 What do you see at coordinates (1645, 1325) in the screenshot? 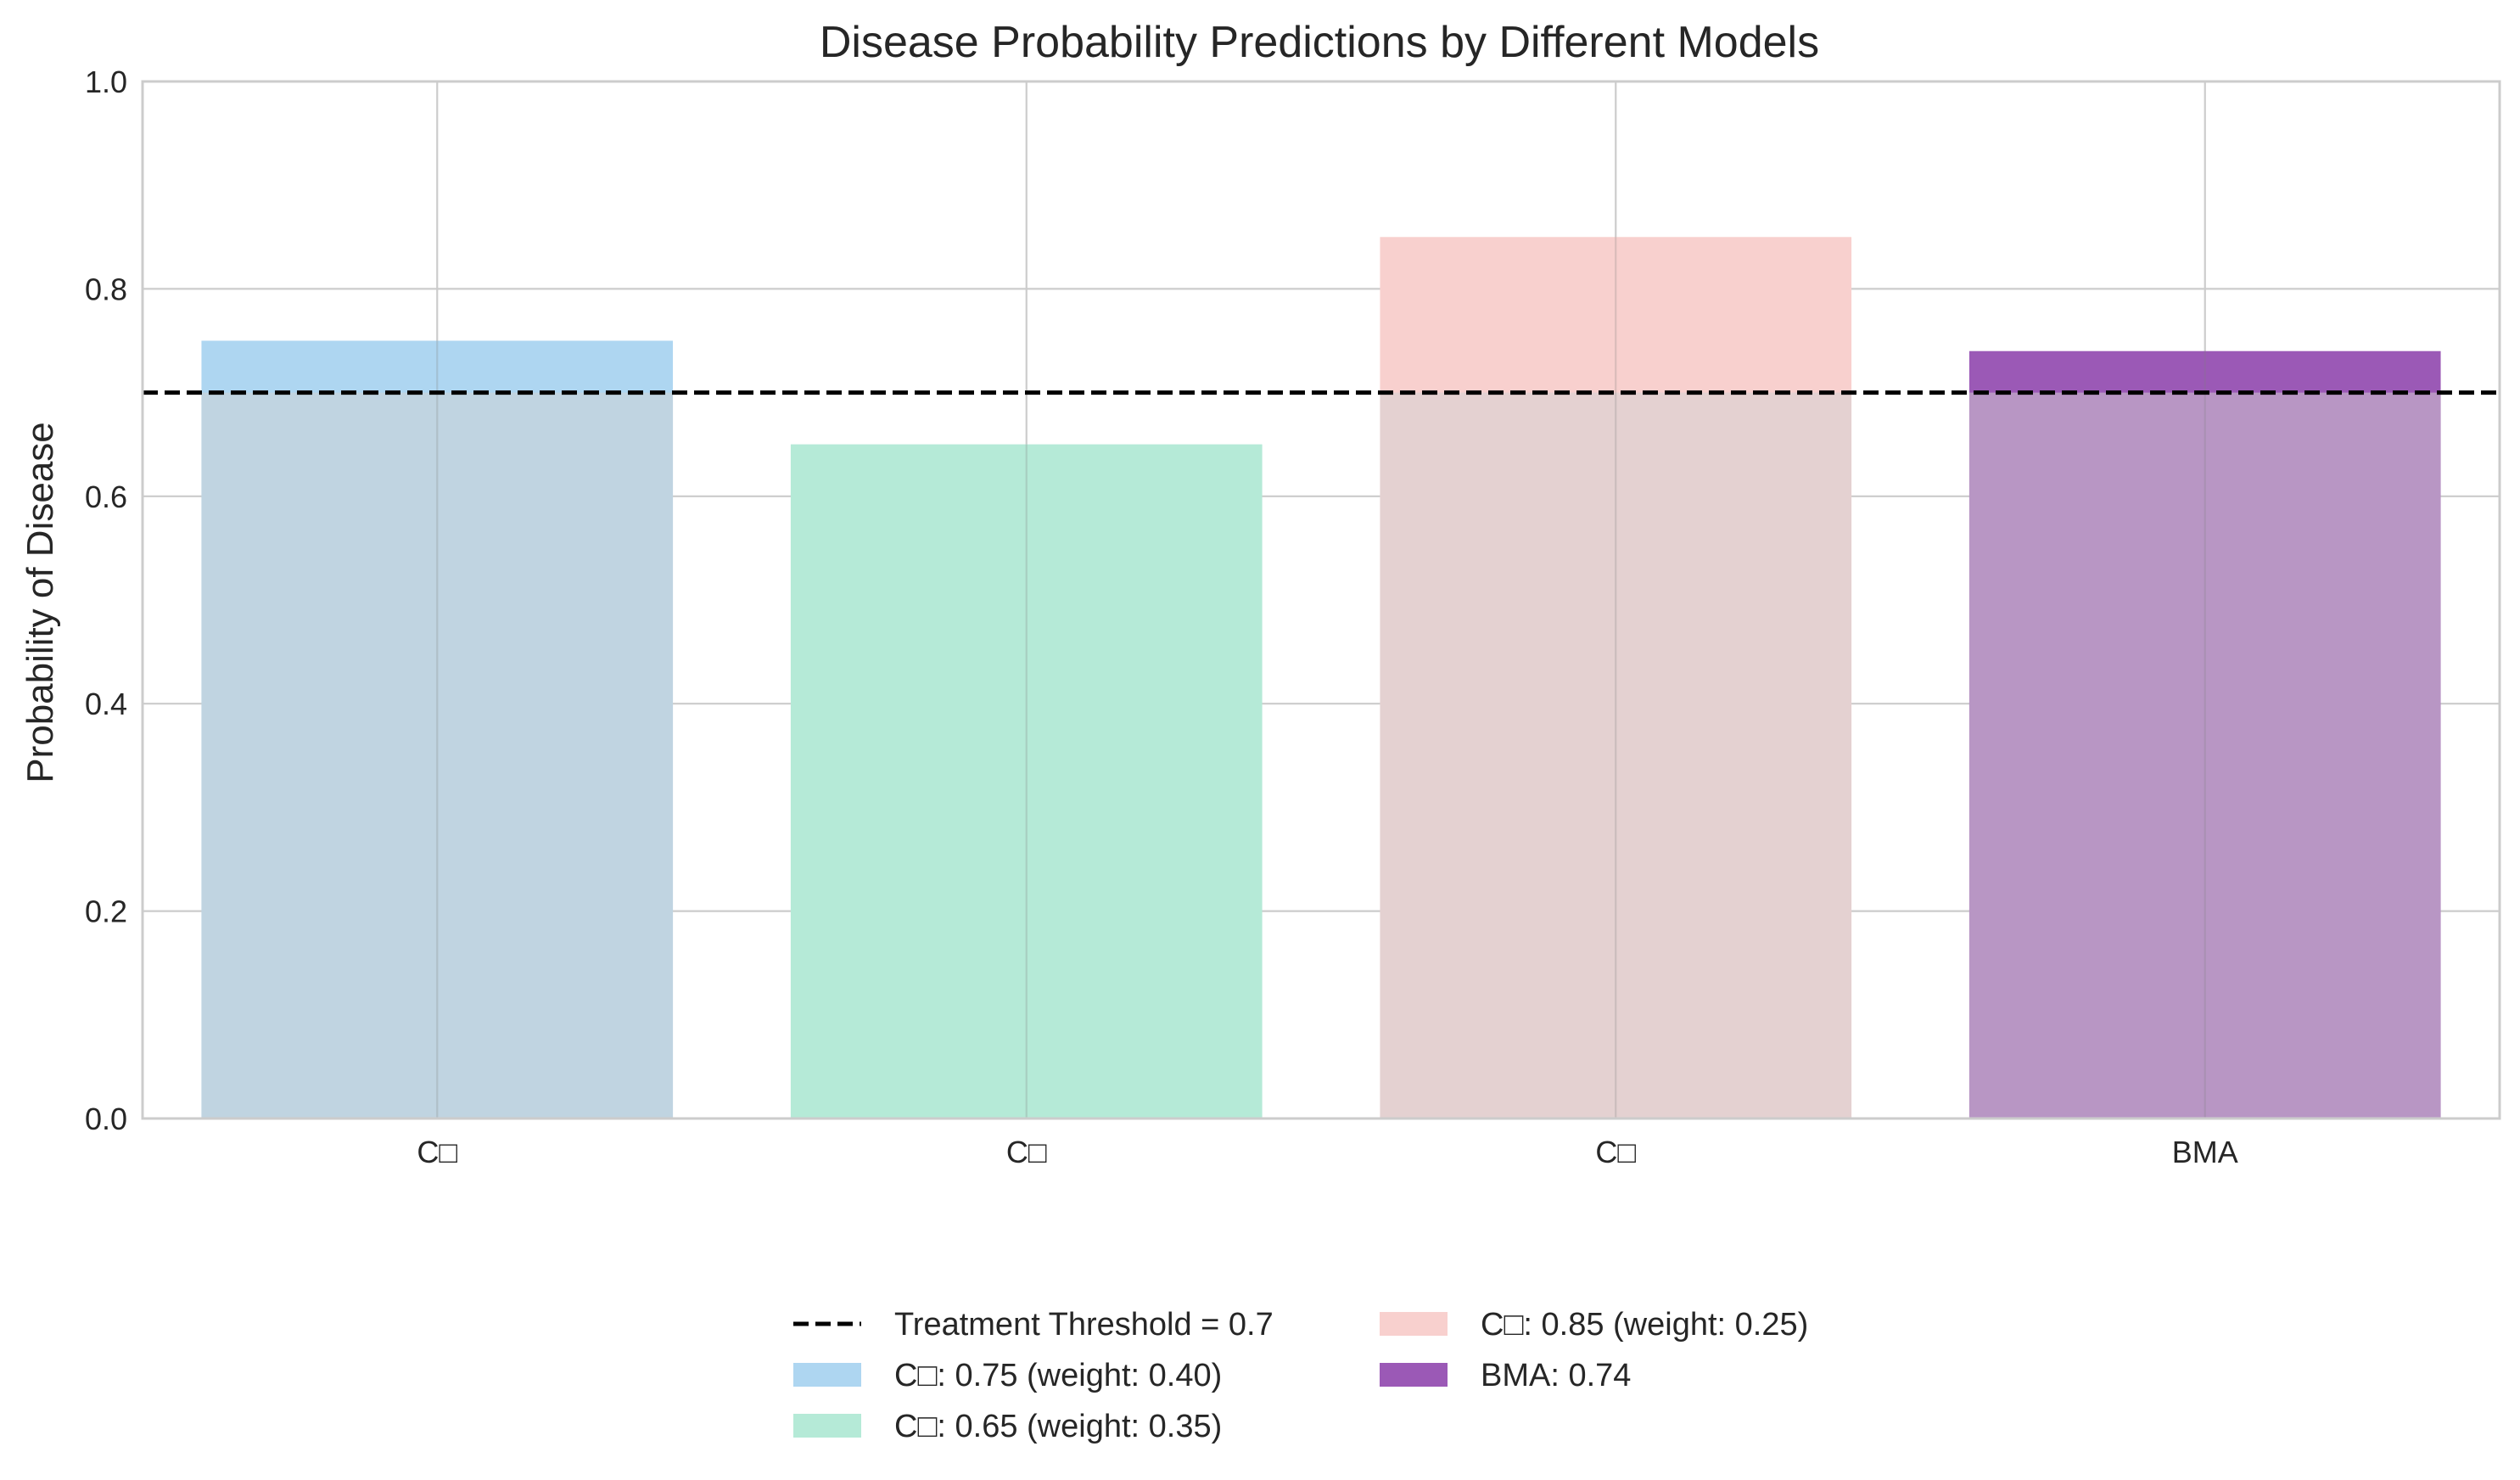
I see `legend-entry-label: C□: 0.85 (weight: 0.25)` at bounding box center [1645, 1325].